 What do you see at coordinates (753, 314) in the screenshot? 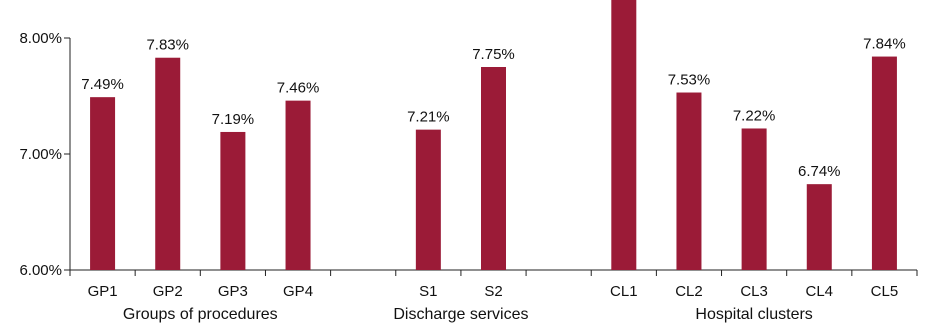
I see `group-label: Hospital clusters` at bounding box center [753, 314].